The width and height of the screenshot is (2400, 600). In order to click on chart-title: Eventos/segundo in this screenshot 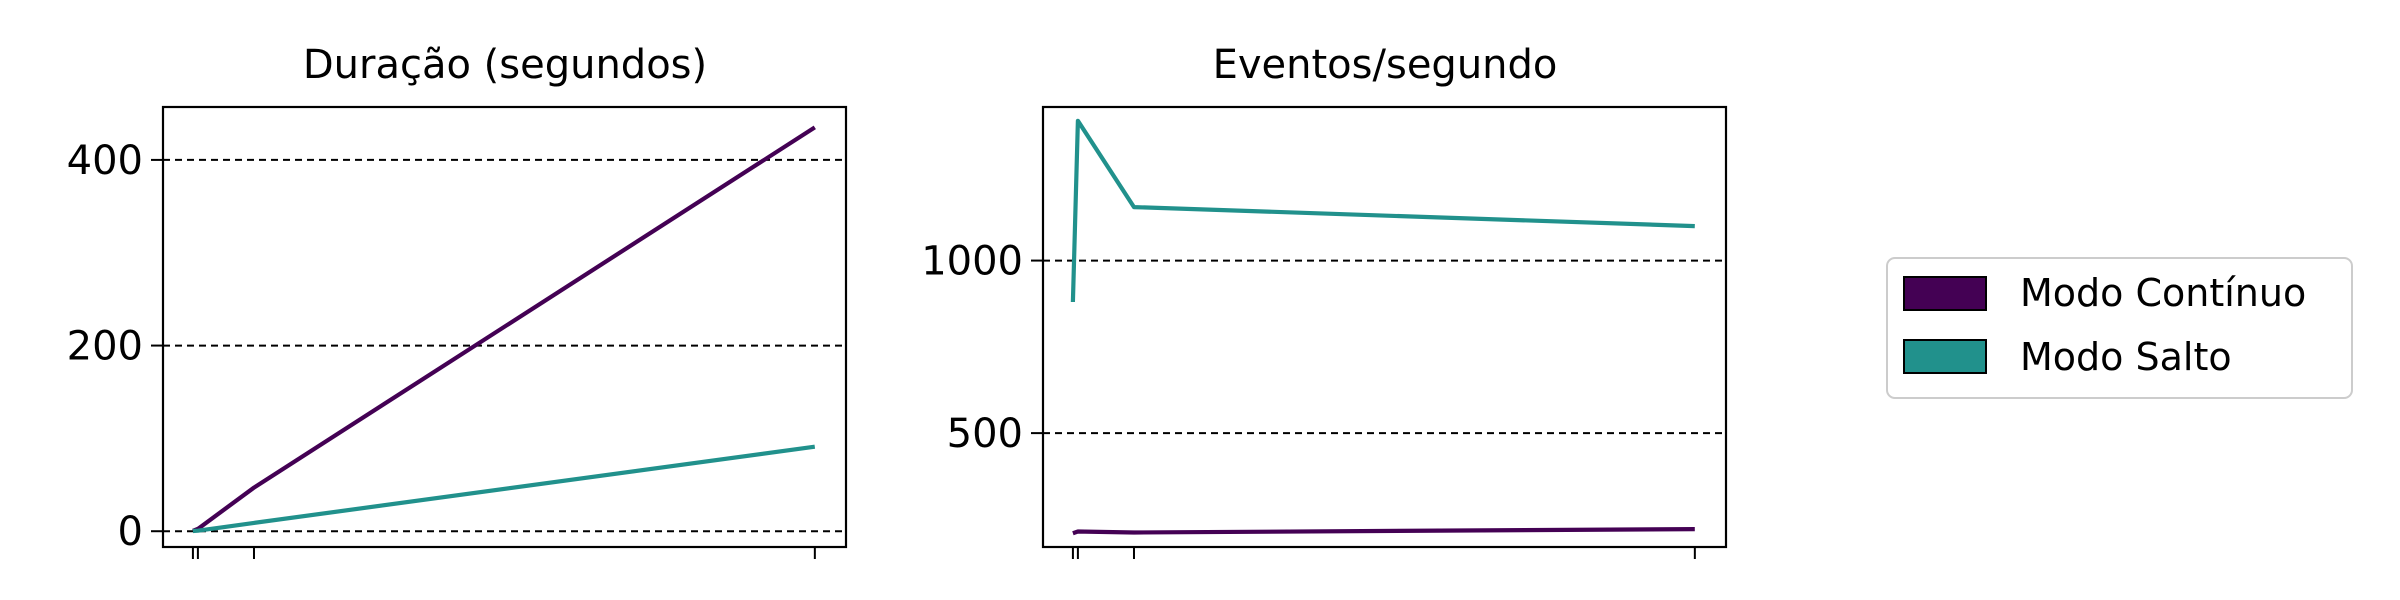, I will do `click(1385, 65)`.